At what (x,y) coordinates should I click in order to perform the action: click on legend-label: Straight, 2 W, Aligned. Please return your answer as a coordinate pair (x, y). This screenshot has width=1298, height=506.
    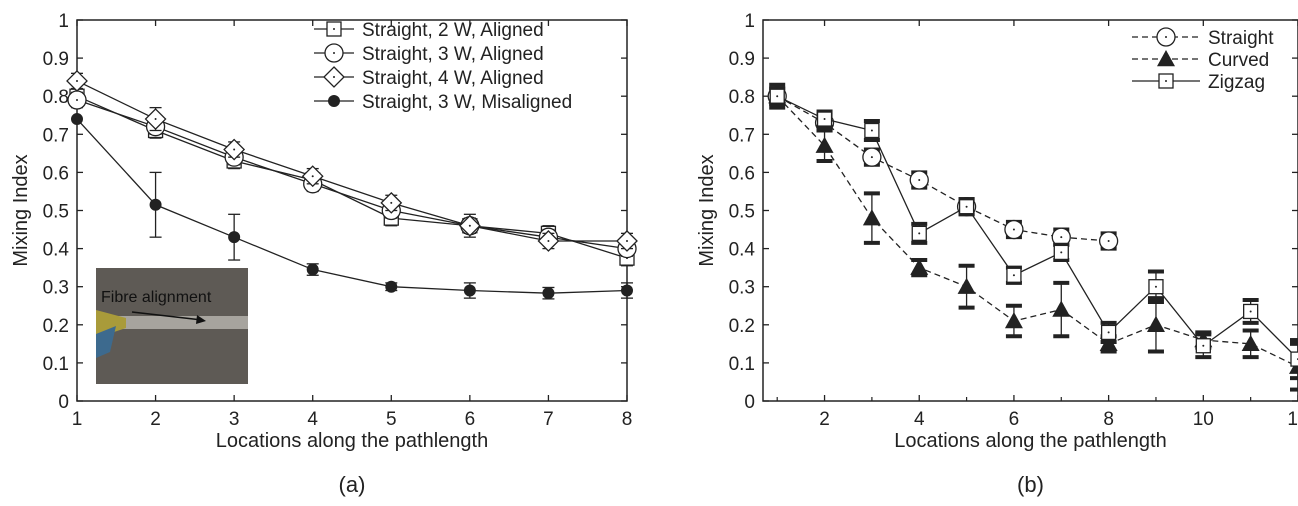
    Looking at the image, I should click on (453, 30).